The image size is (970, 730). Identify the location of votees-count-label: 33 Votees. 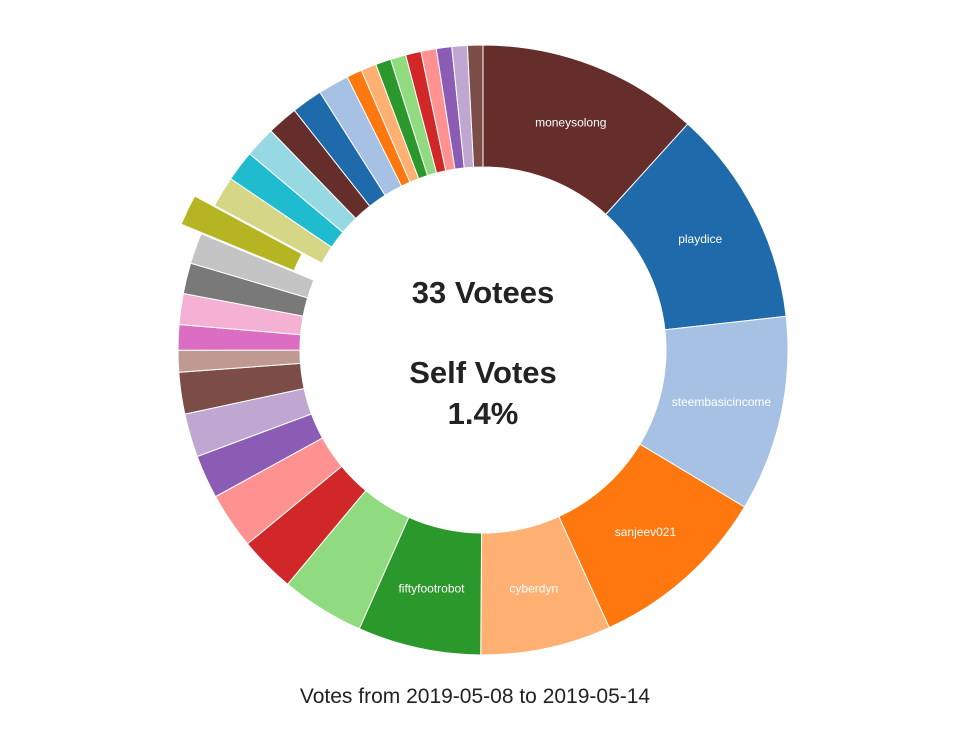
(483, 292).